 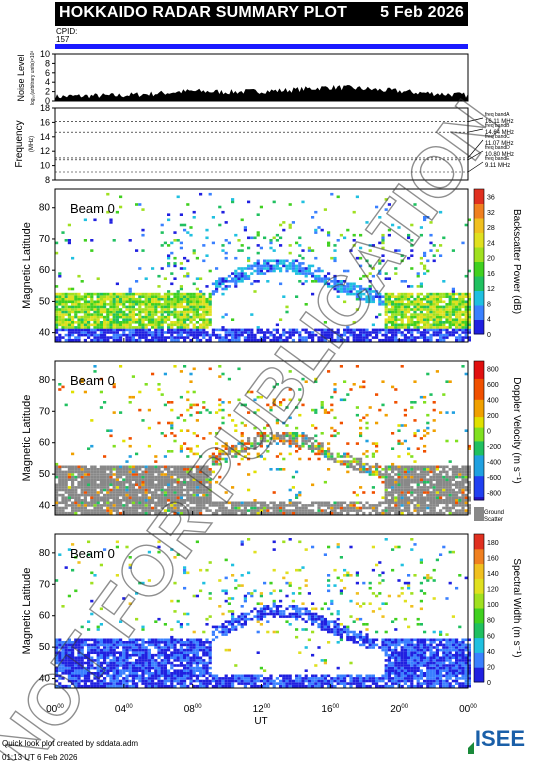 I want to click on noise-ylabel-units: log₁₀(arbitrary units)×10³, so click(x=33, y=78).